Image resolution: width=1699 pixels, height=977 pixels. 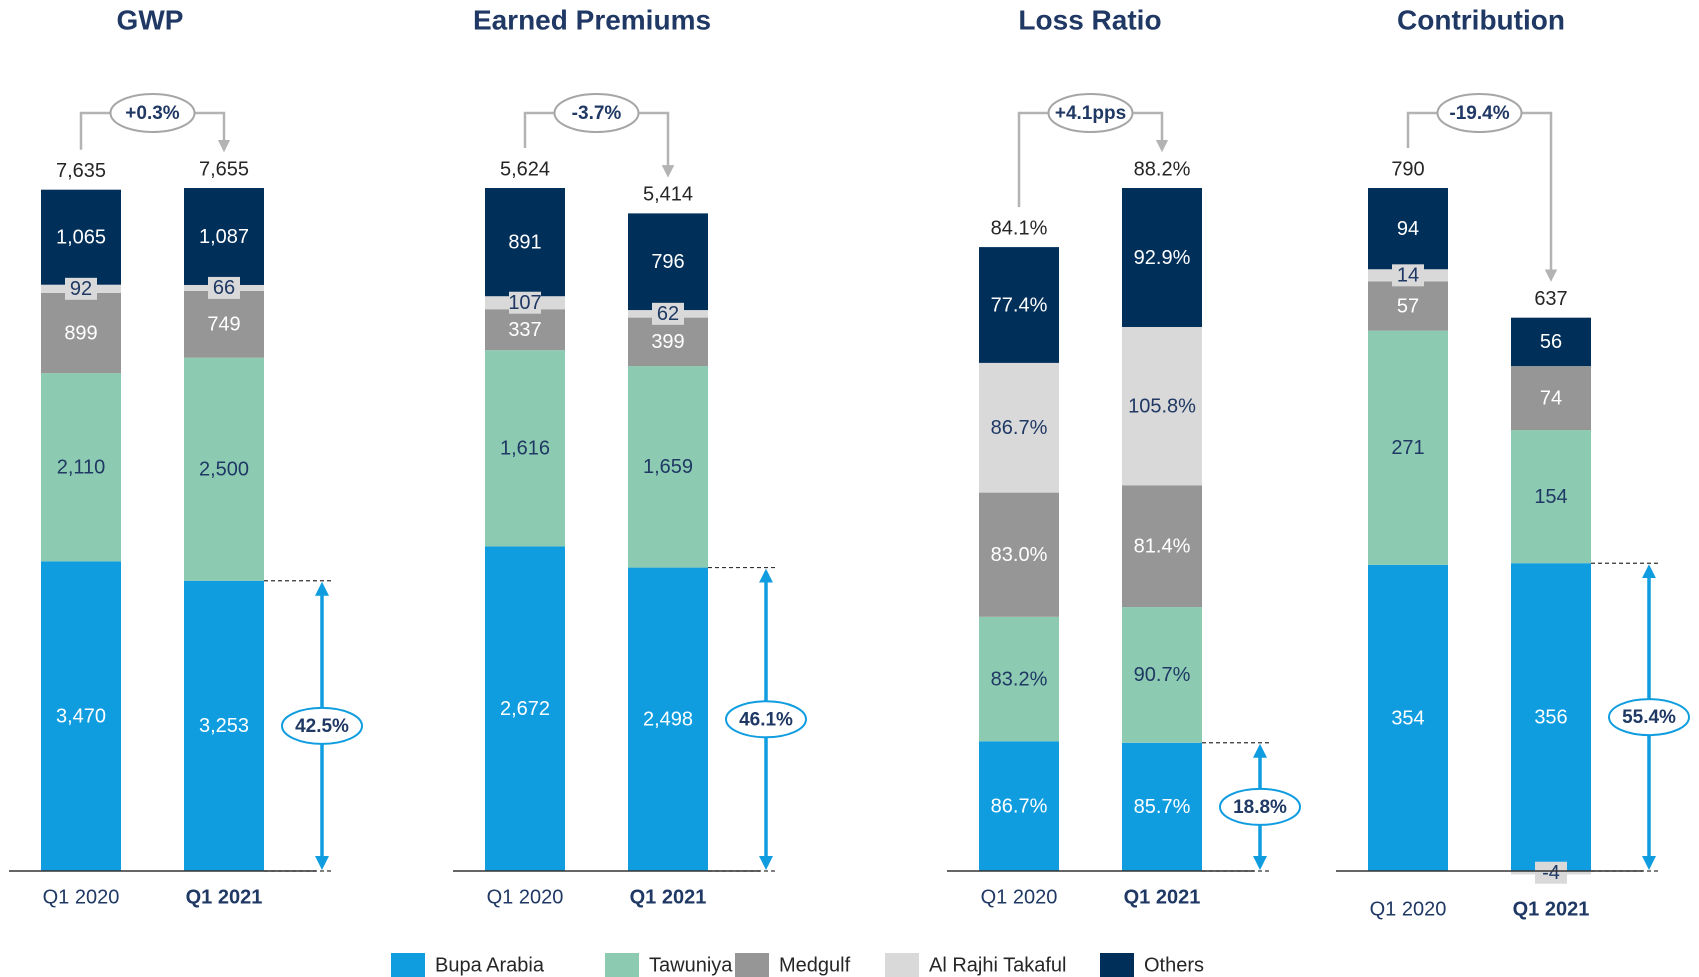 I want to click on legend-label: Medgulf, so click(x=815, y=965).